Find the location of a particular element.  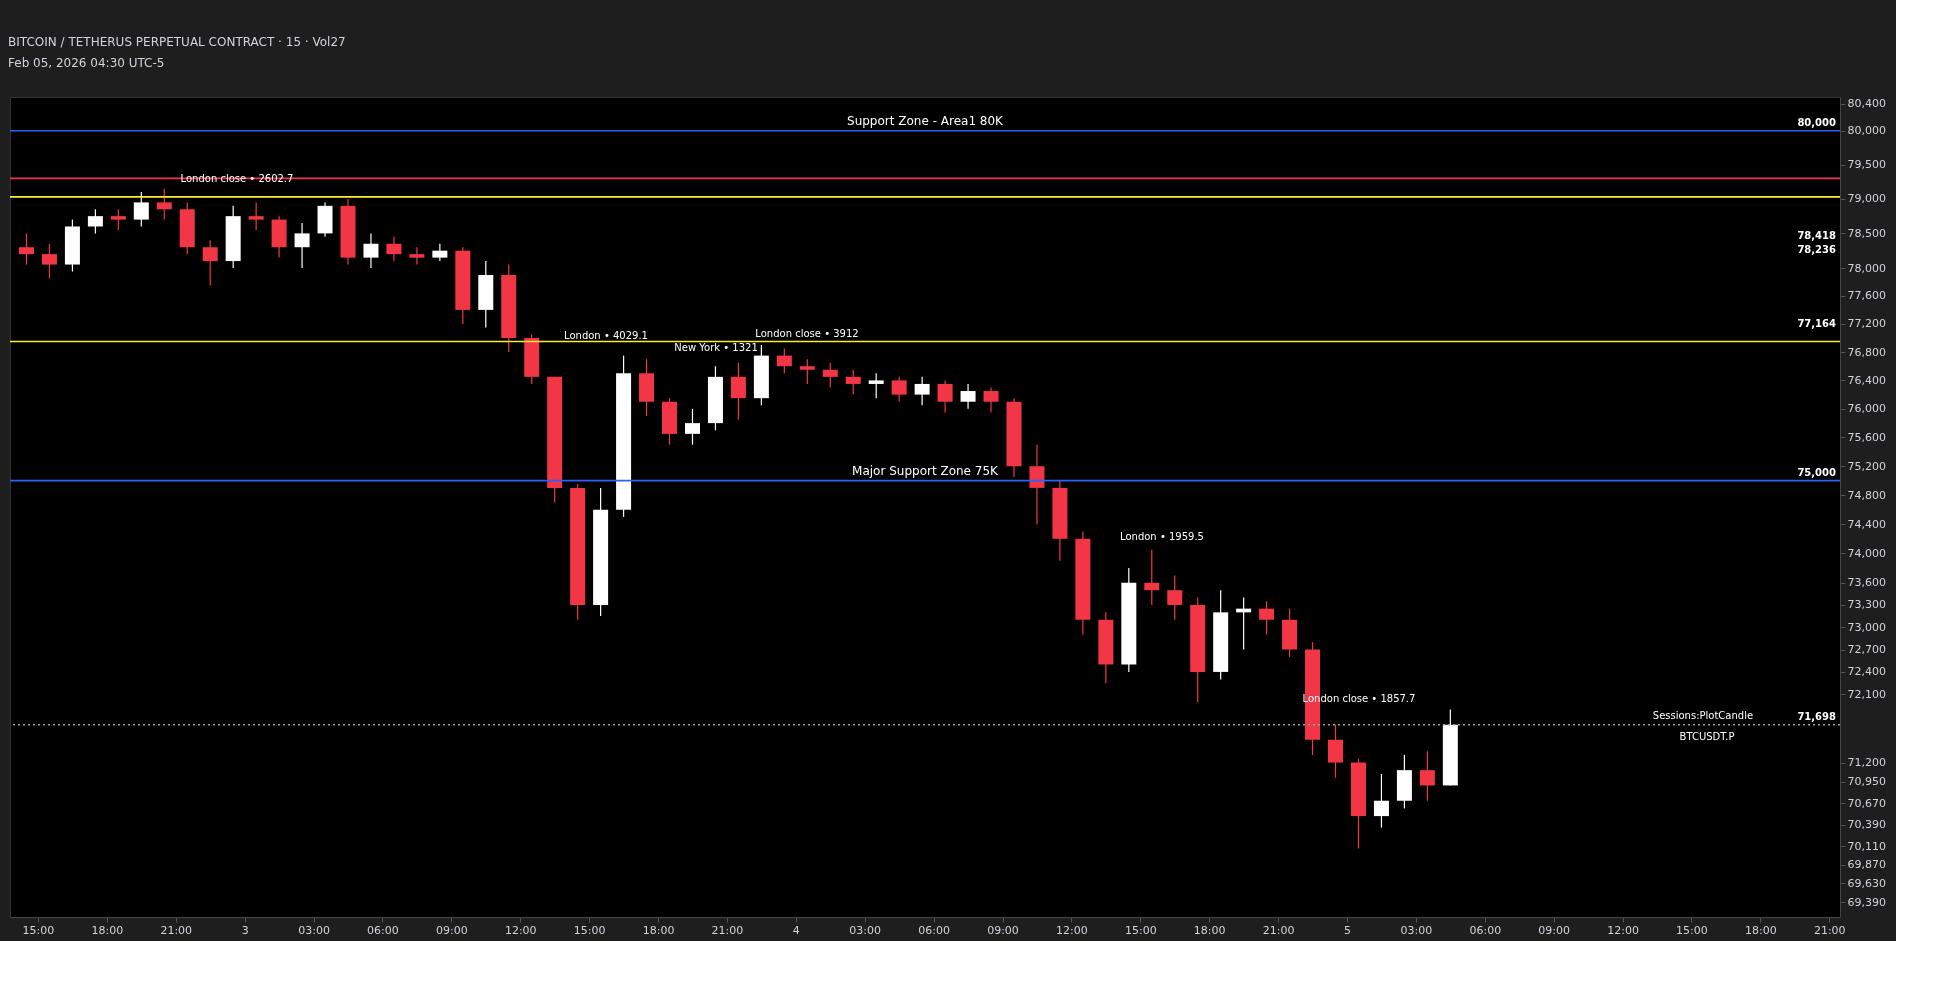

y-tick-label: 72,700 is located at coordinates (1866, 650).